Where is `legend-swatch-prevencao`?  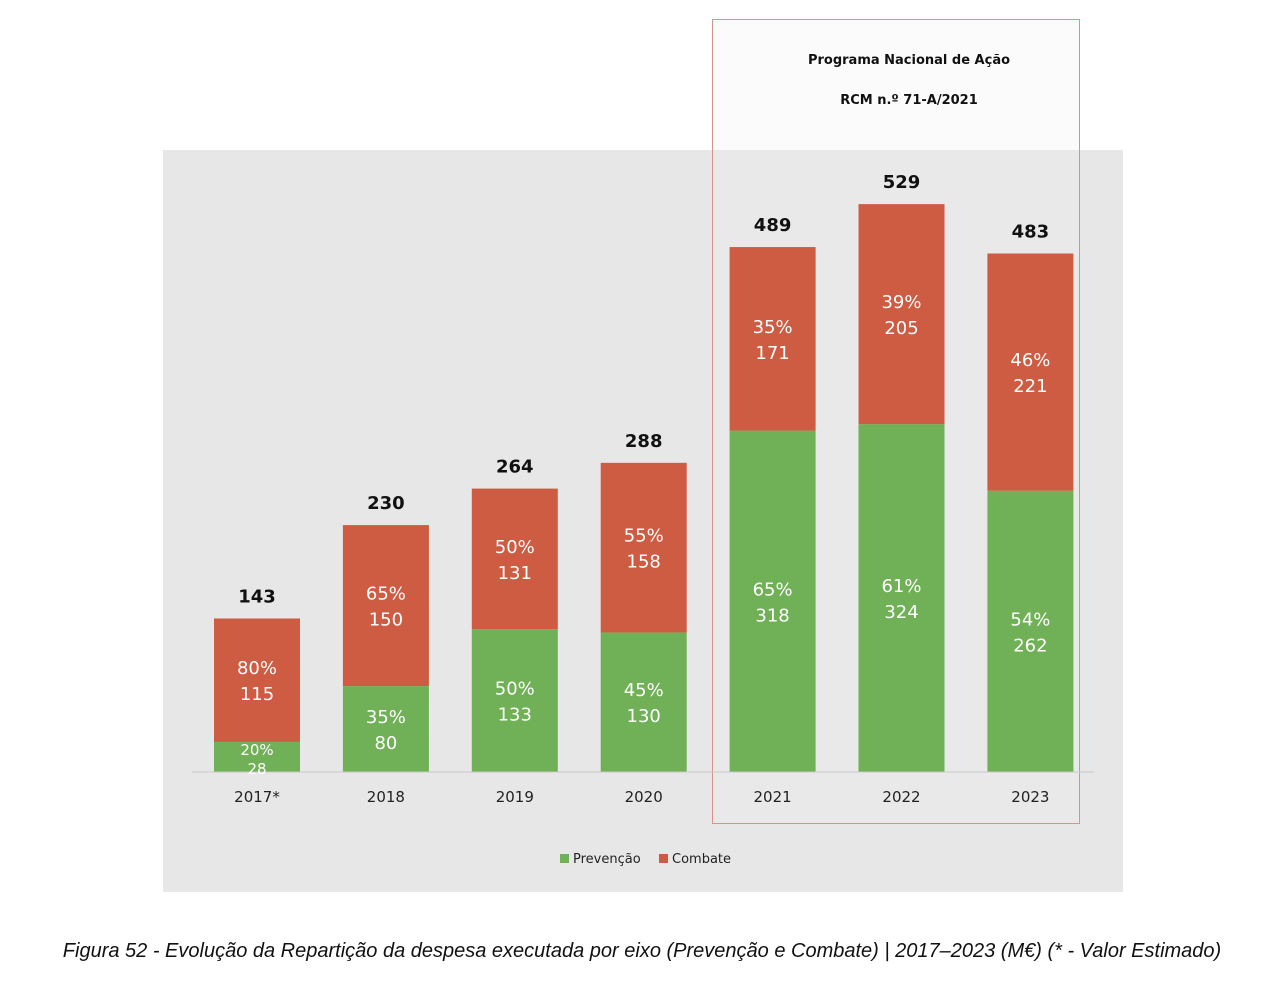 legend-swatch-prevencao is located at coordinates (564, 858).